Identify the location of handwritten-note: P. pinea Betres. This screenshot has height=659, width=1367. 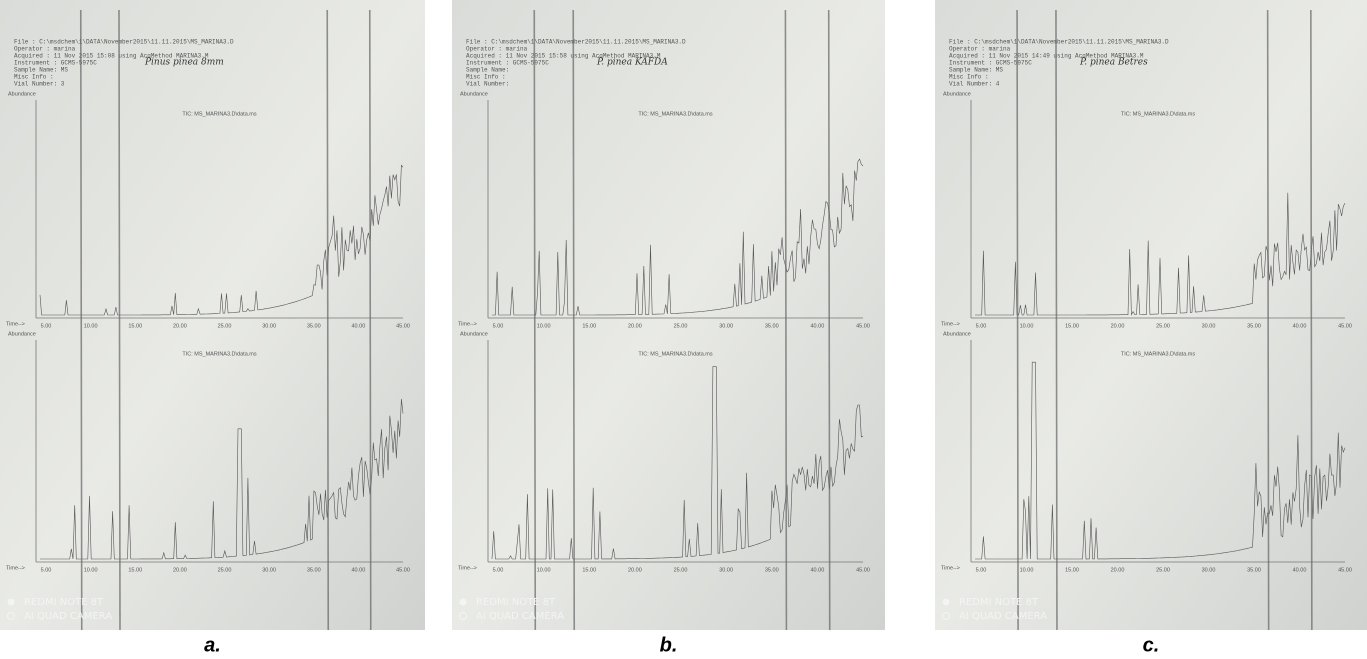
(1113, 63).